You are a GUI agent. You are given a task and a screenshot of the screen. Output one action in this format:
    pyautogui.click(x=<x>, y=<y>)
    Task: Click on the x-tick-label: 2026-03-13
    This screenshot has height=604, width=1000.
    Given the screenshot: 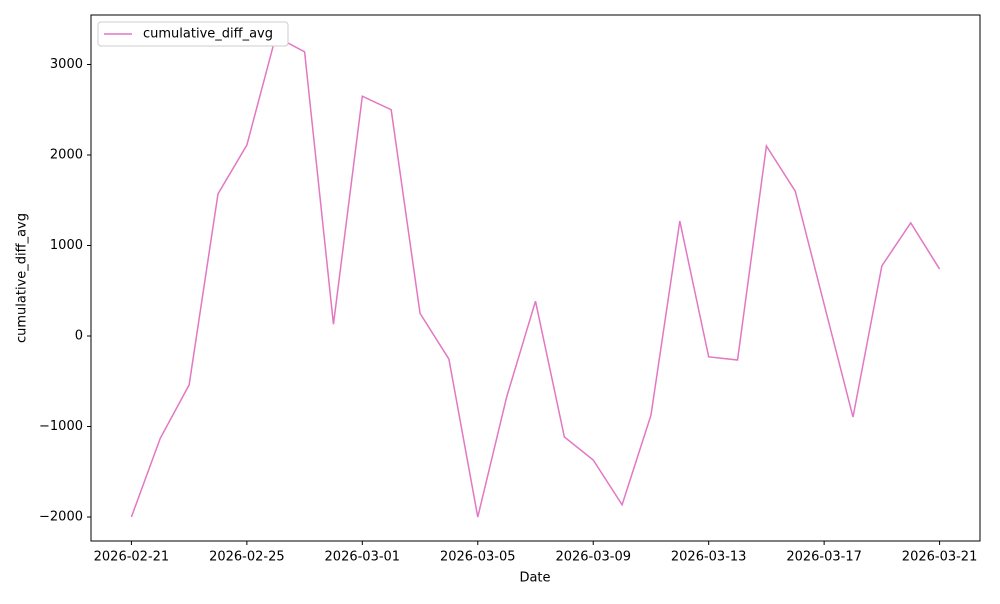 What is the action you would take?
    pyautogui.click(x=709, y=557)
    